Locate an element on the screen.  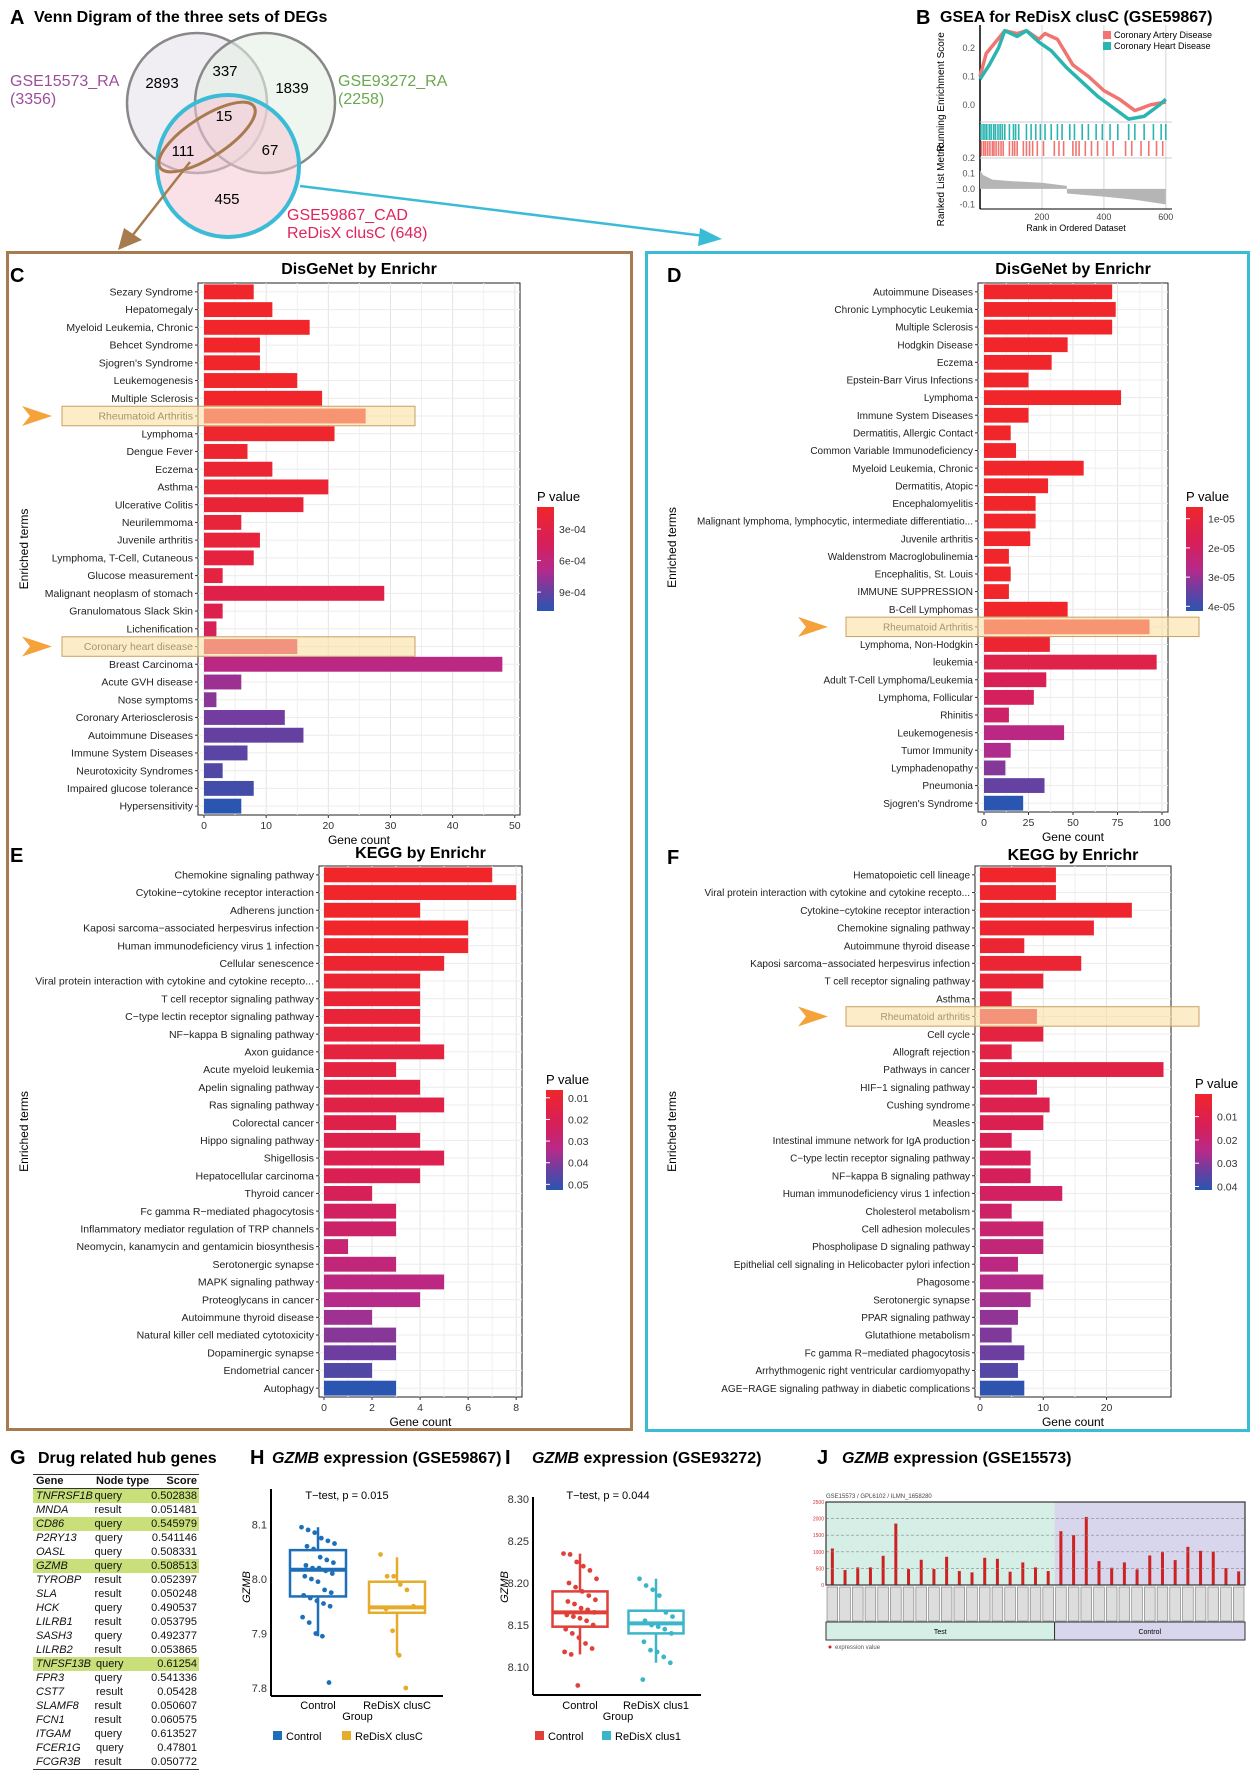
term-label: Malignant neoplasm of stomach is located at coordinates (119, 594).